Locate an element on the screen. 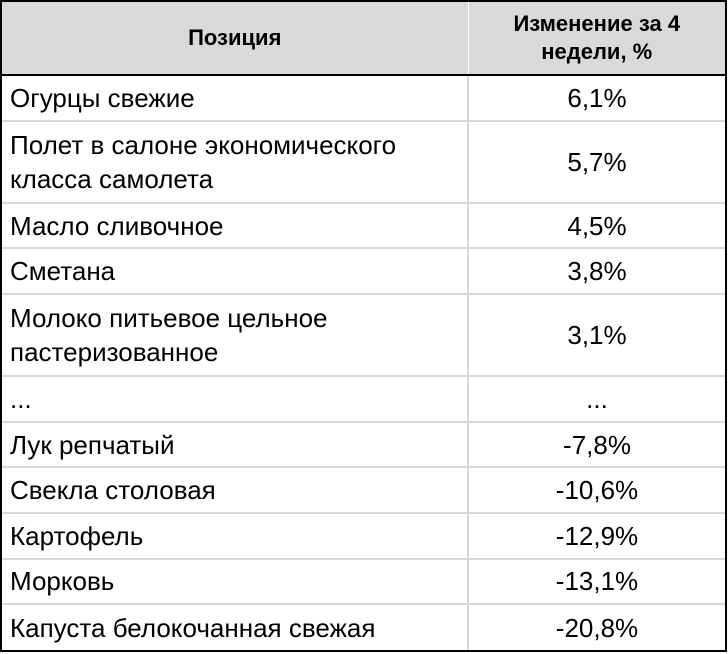  cell-position: Картофель is located at coordinates (235, 536).